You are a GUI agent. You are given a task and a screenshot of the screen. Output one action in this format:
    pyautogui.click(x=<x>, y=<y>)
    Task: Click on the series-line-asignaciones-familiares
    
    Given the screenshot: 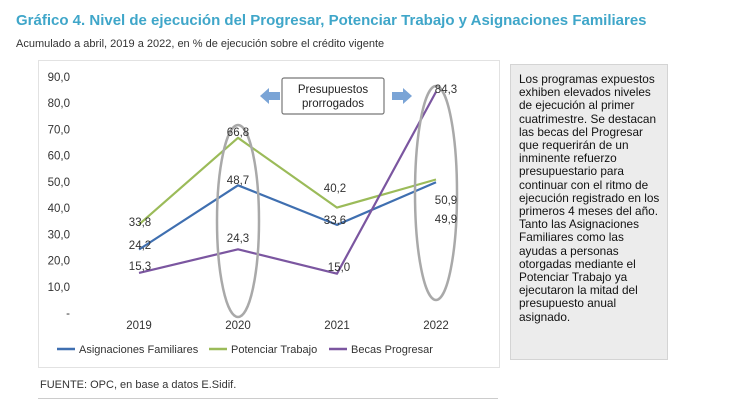 What is the action you would take?
    pyautogui.click(x=287, y=216)
    